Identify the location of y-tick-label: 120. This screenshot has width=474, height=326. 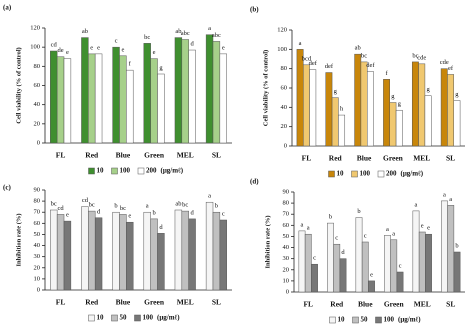
(282, 29).